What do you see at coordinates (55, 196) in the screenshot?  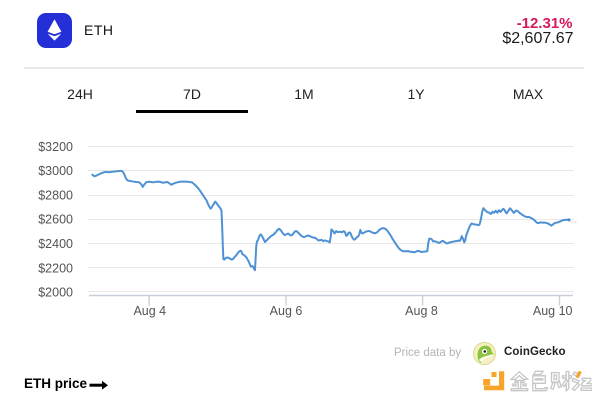 I see `svg-text: $2800` at bounding box center [55, 196].